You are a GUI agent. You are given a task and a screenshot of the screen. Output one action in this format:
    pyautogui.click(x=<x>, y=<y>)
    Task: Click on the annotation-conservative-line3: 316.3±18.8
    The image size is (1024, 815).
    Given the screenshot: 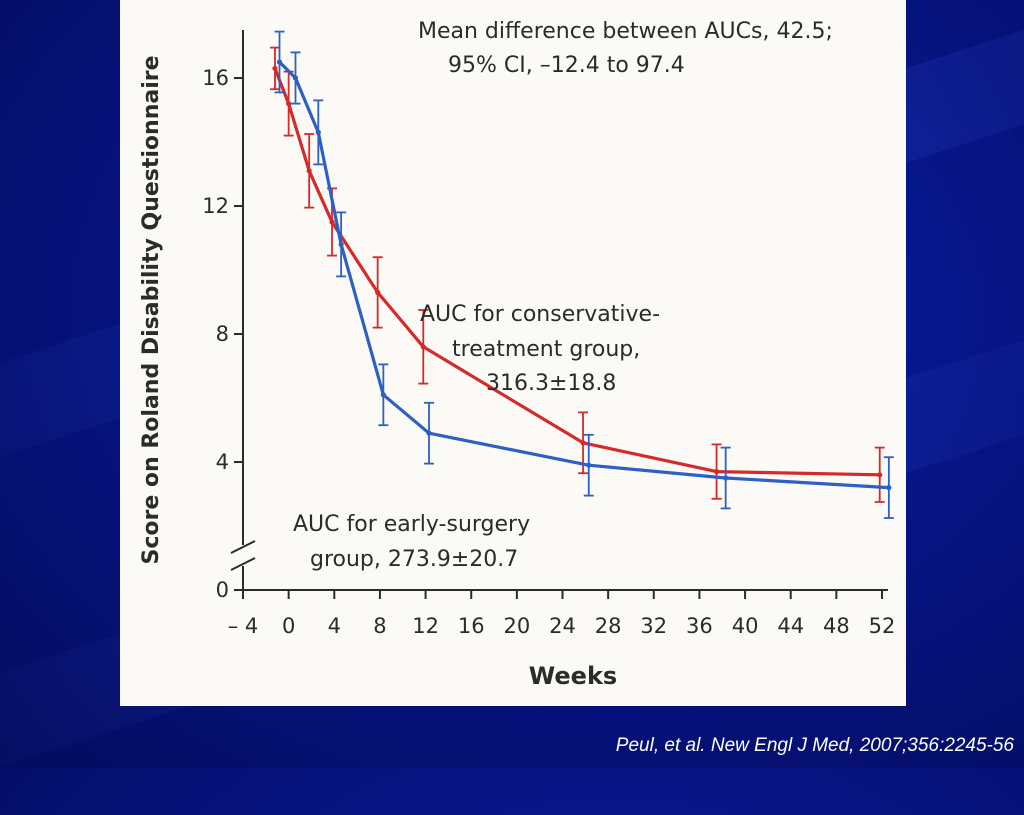 What is the action you would take?
    pyautogui.click(x=551, y=383)
    